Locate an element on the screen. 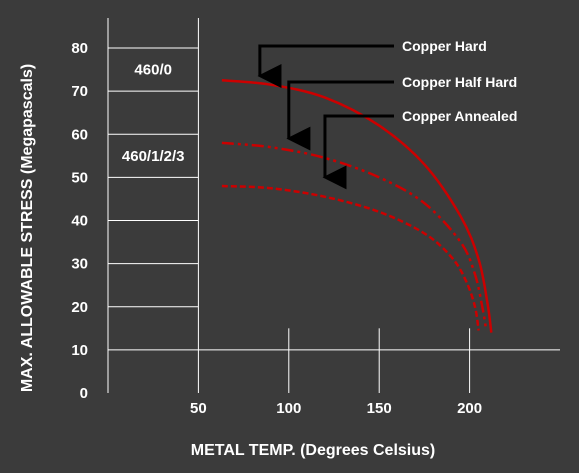 The height and width of the screenshot is (473, 579). annotation-label: Copper Half Hard is located at coordinates (459, 82).